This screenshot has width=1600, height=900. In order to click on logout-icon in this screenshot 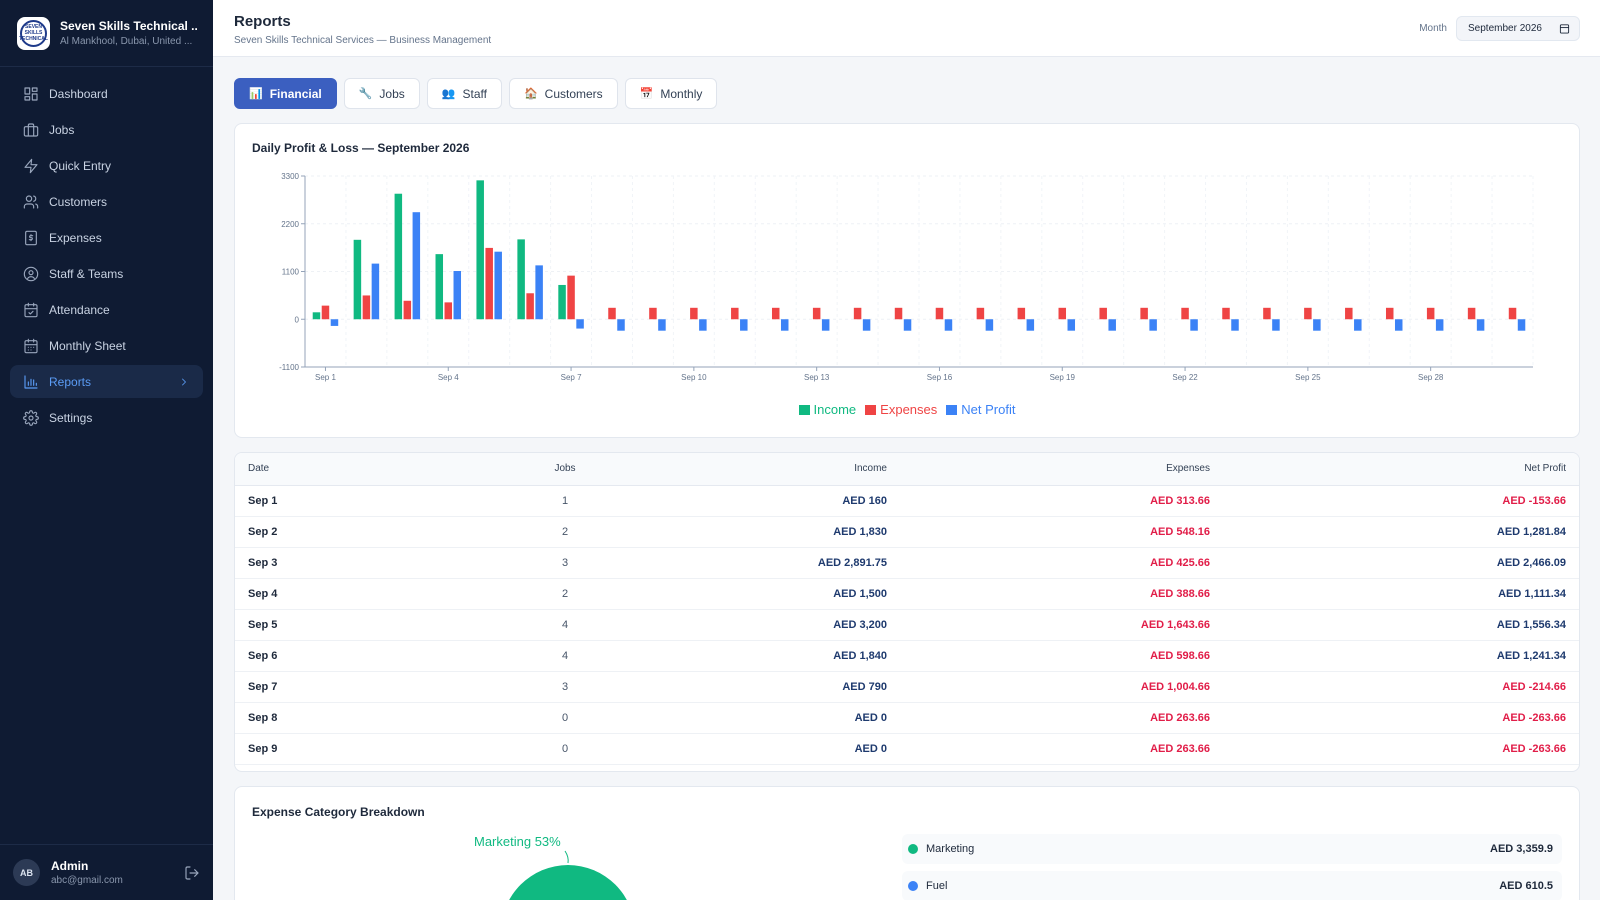, I will do `click(192, 873)`.